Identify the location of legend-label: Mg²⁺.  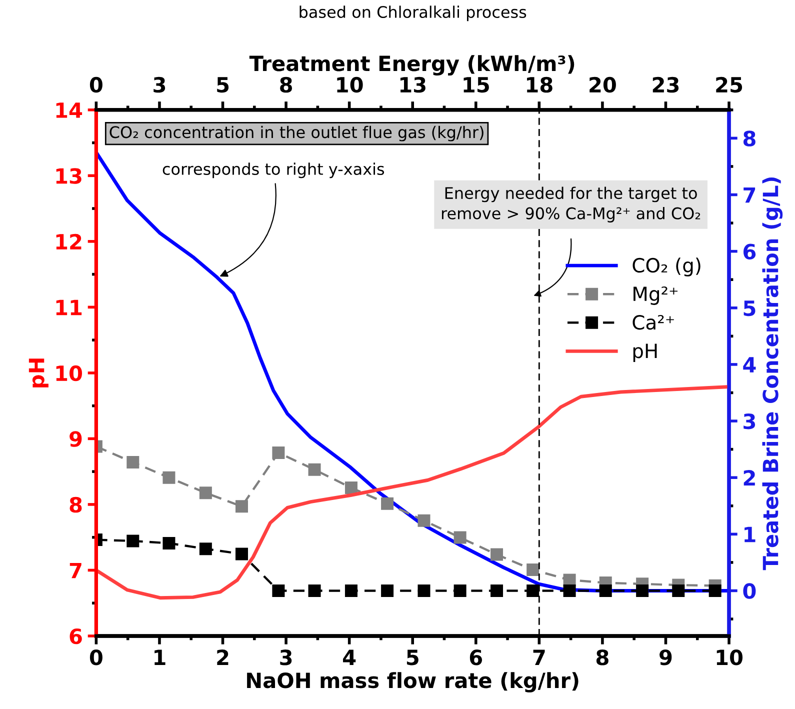
(656, 295).